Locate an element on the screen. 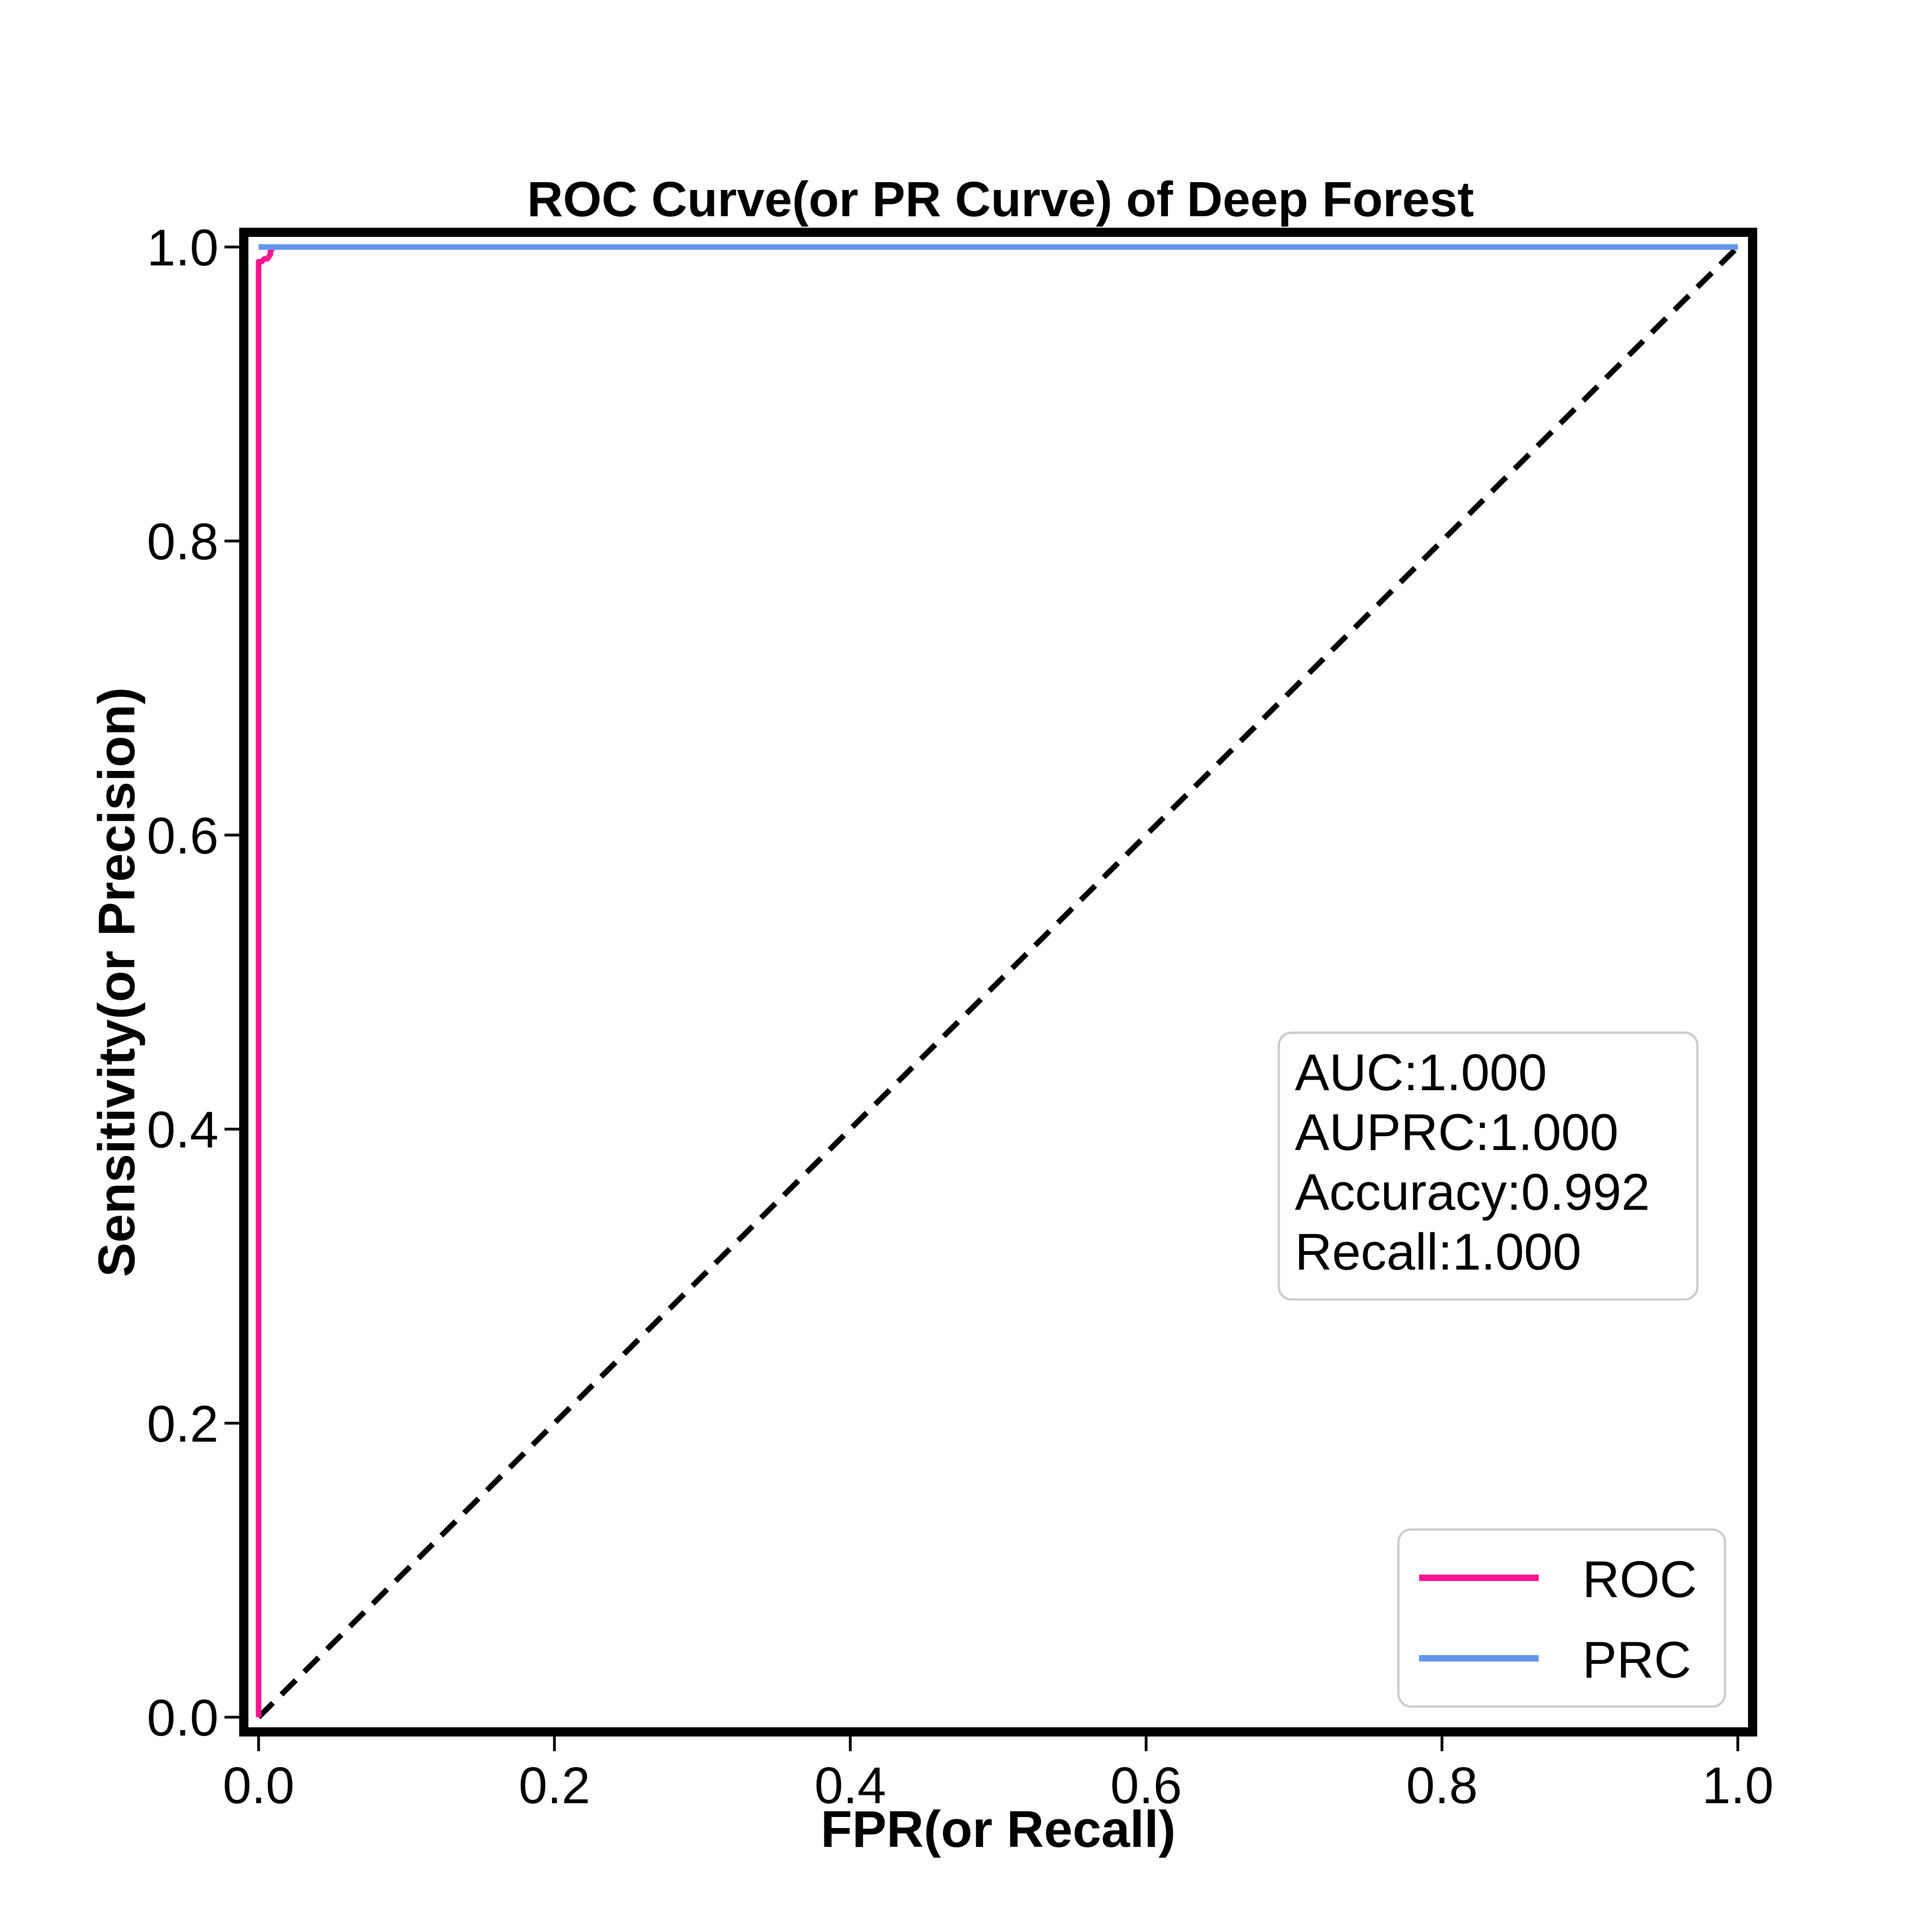 This screenshot has width=1932, height=1932. legend-label-roc: ROC is located at coordinates (1639, 1579).